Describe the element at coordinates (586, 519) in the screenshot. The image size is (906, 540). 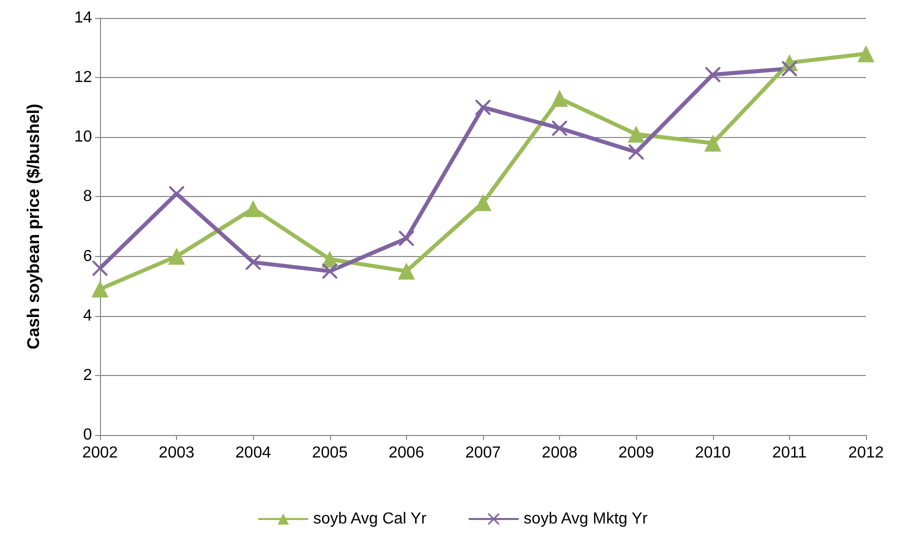
I see `legend-label: soyb Avg Mktg Yr` at that location.